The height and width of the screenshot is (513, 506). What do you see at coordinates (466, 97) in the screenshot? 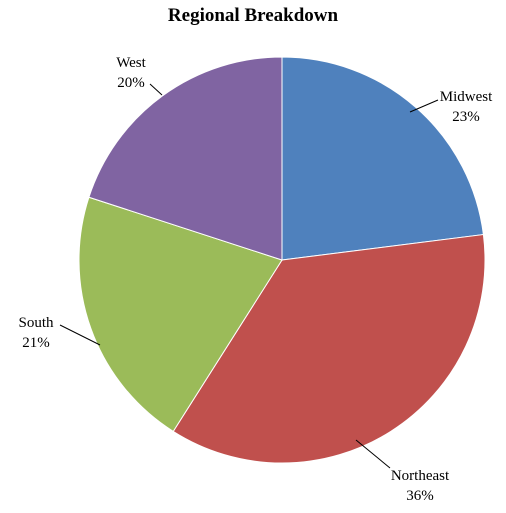
I see `data-label-category-midwest: Midwest` at bounding box center [466, 97].